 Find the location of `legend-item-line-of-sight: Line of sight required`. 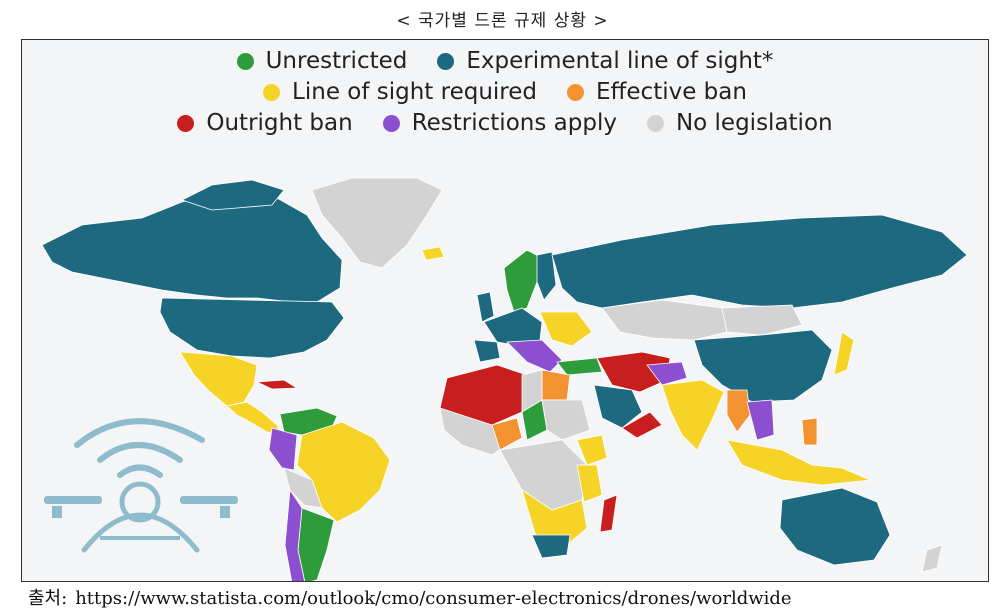

legend-item-line-of-sight: Line of sight required is located at coordinates (400, 92).